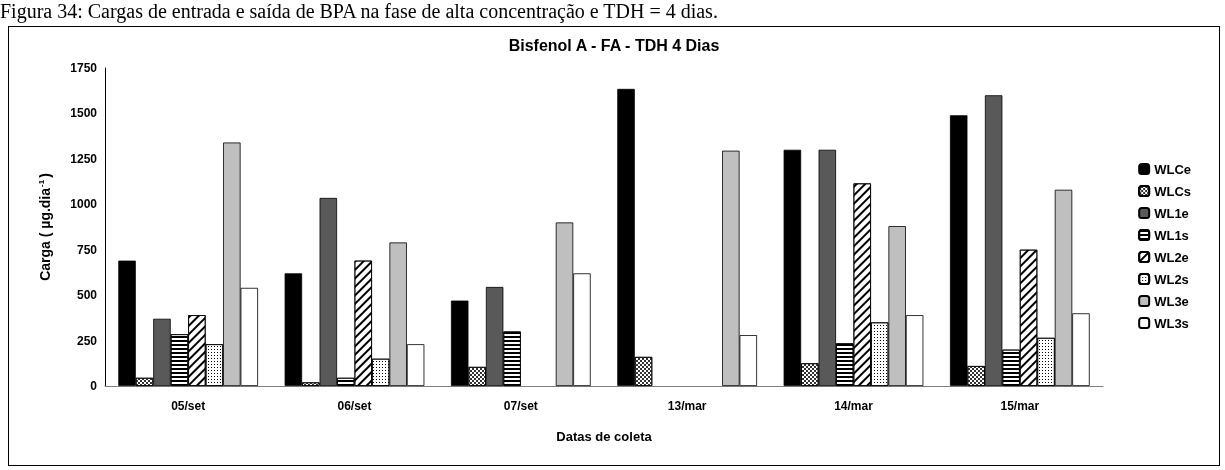  I want to click on x-tick-label: 13/mar, so click(687, 406).